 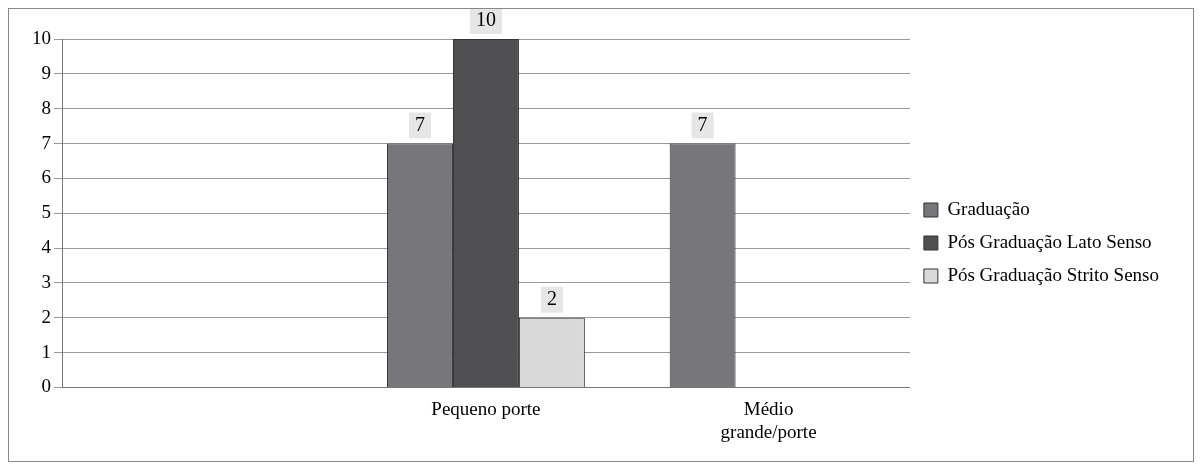 What do you see at coordinates (46, 107) in the screenshot?
I see `y-tick-label: 8` at bounding box center [46, 107].